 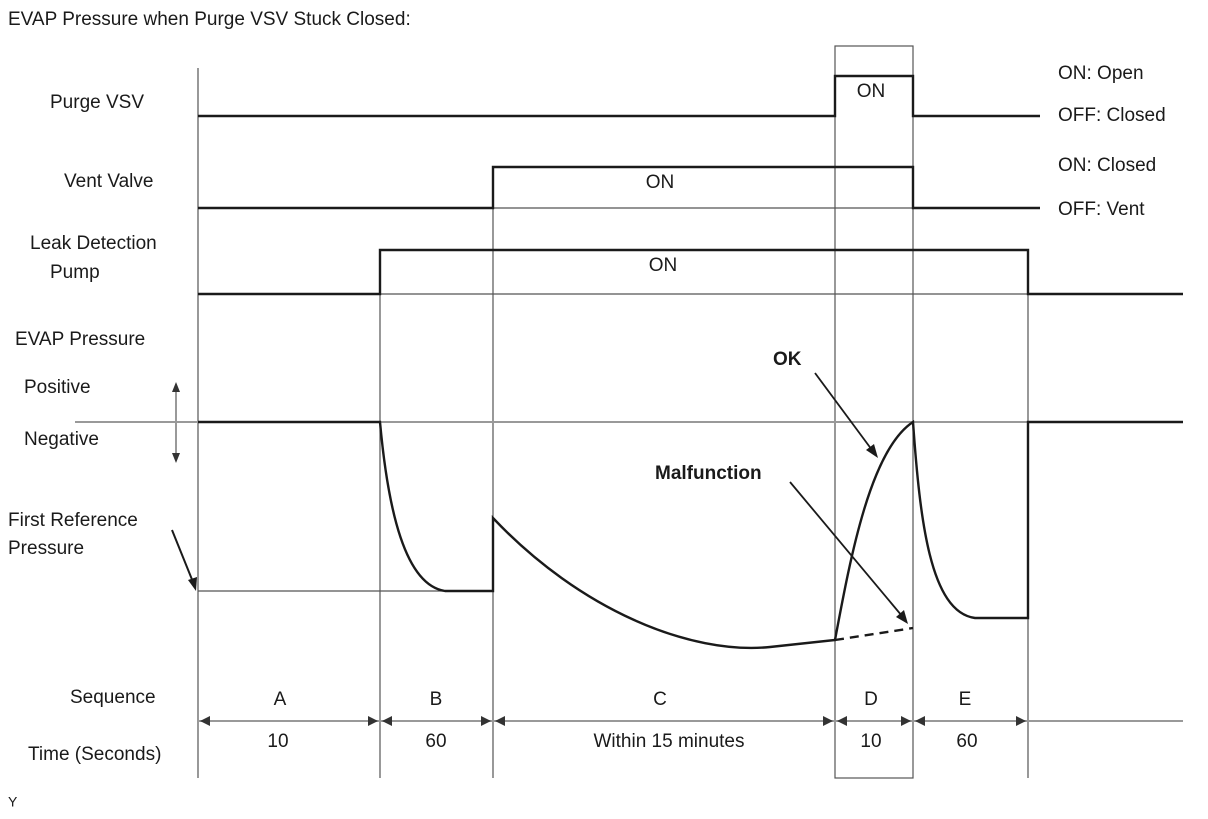 I want to click on sequence-step: C, so click(x=660, y=699).